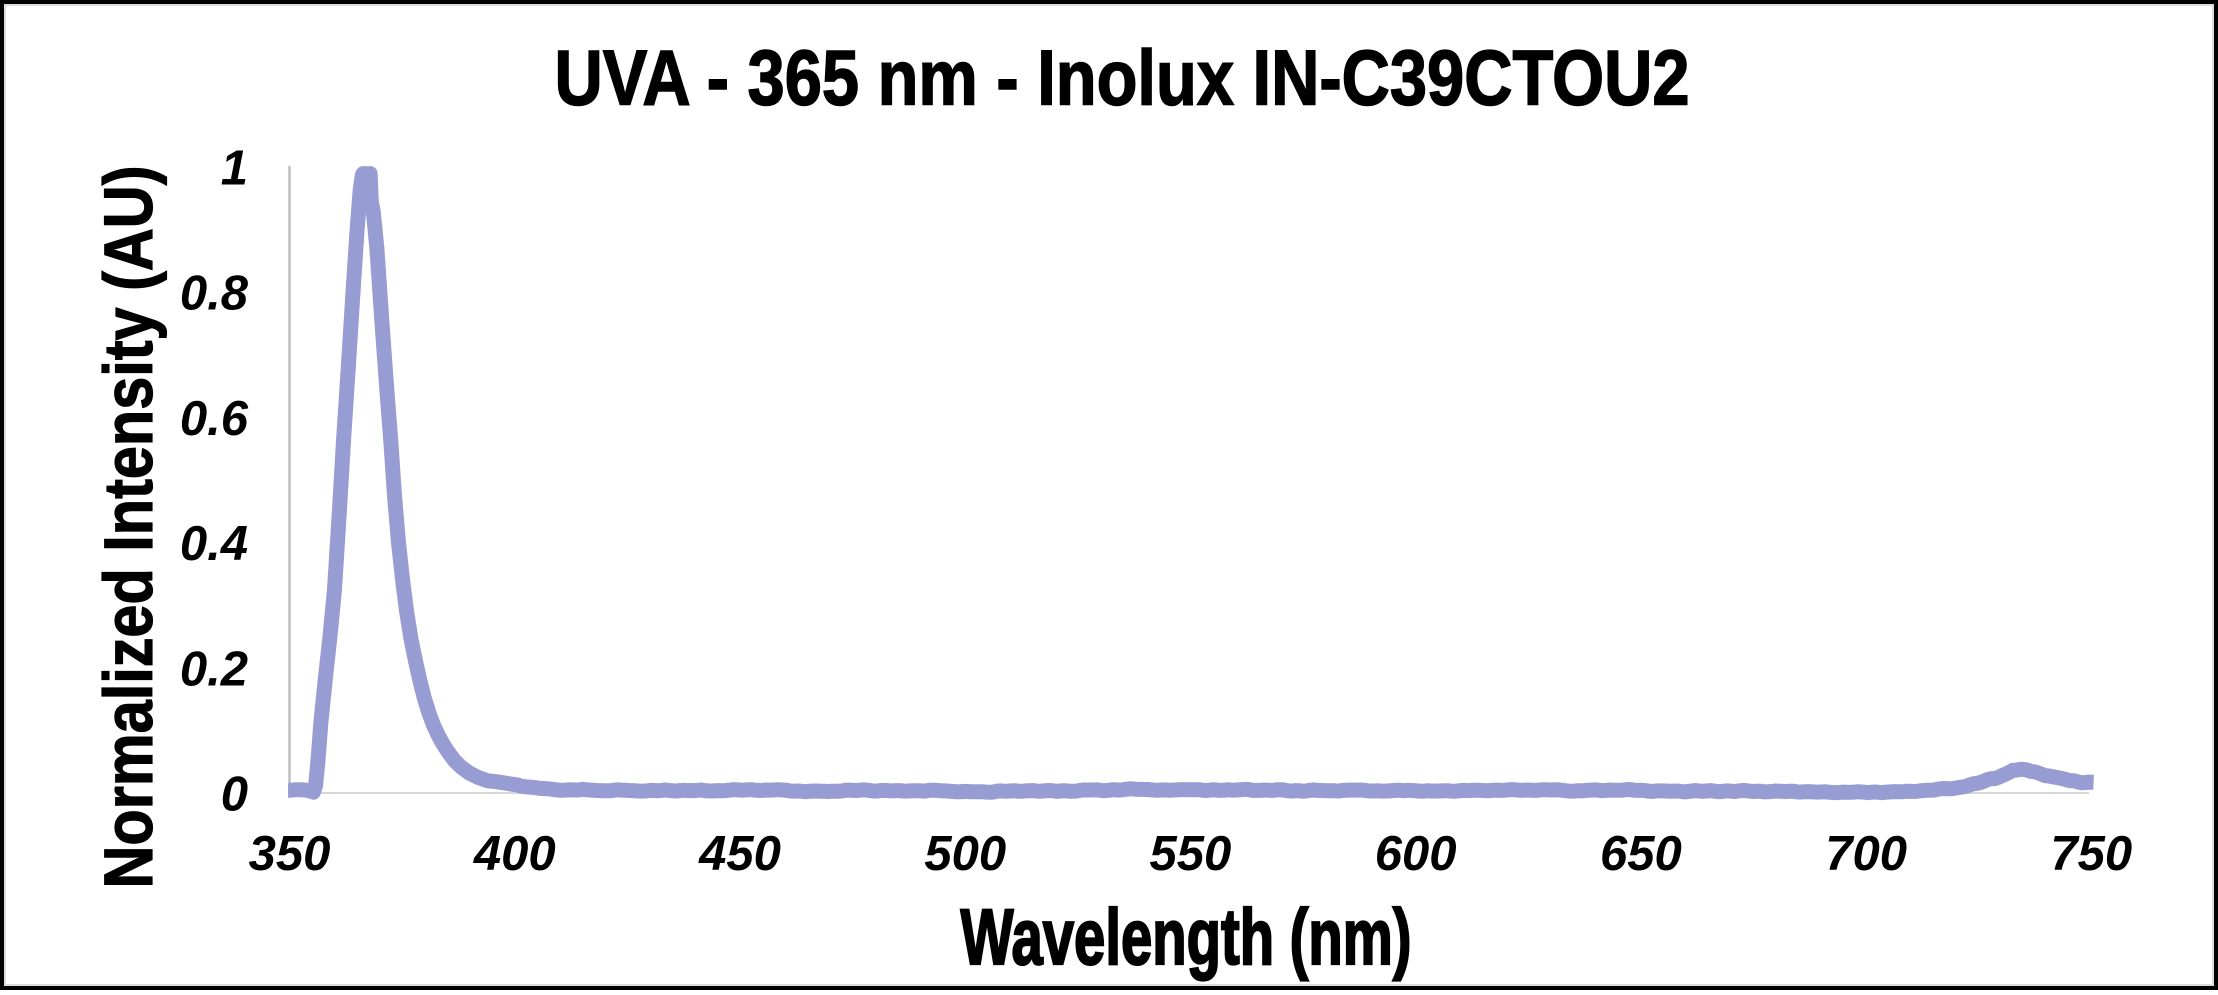  What do you see at coordinates (290, 854) in the screenshot?
I see `svg-text: 350` at bounding box center [290, 854].